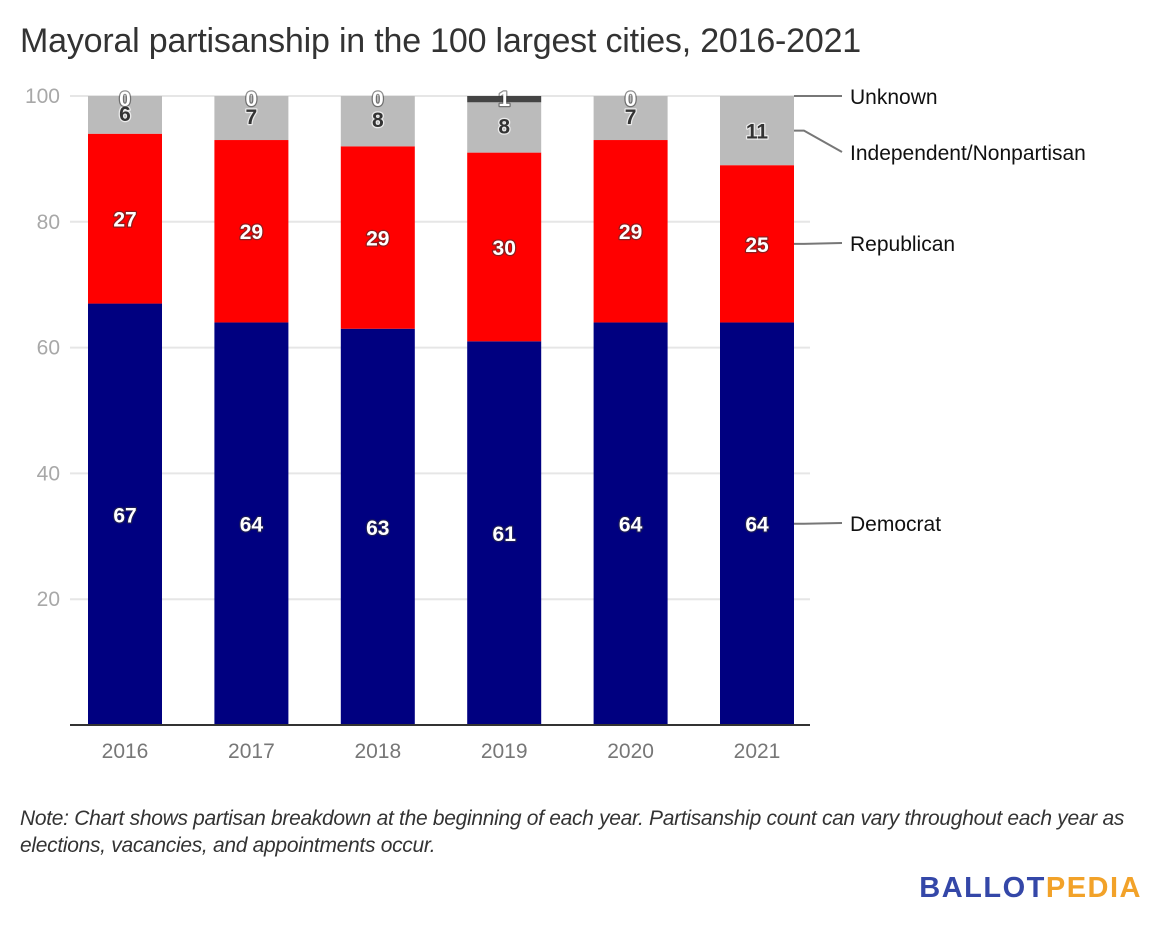  I want to click on value-label-unknown-2020: 0, so click(631, 99).